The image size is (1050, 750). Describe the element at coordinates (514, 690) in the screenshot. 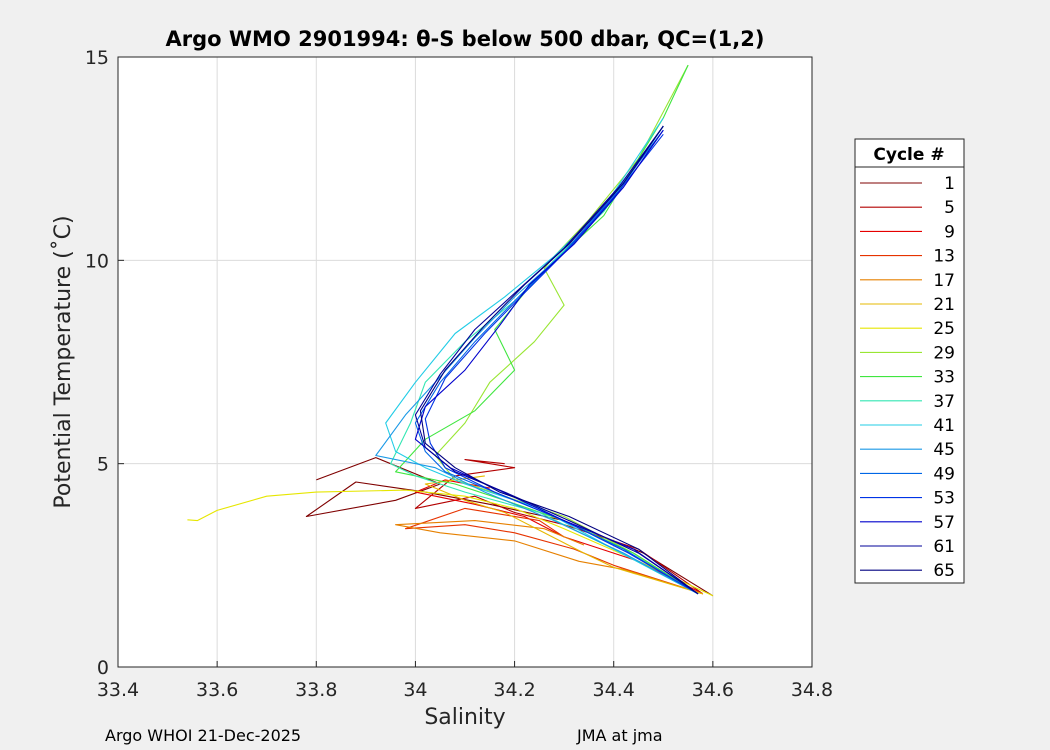

I see `x-tick-label: 34.2` at that location.